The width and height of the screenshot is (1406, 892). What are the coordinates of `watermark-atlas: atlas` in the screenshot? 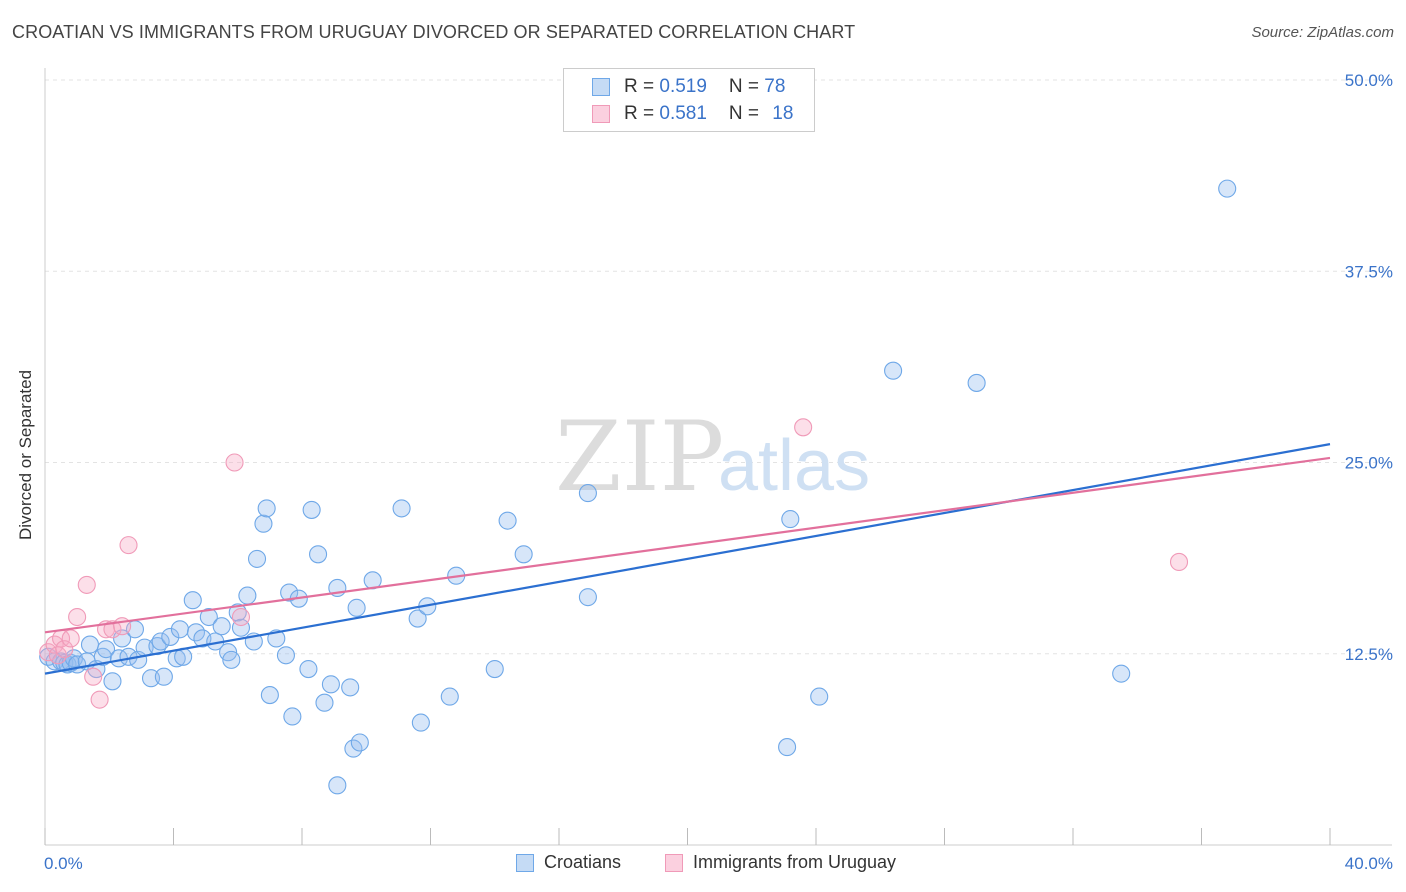 It's located at (794, 466).